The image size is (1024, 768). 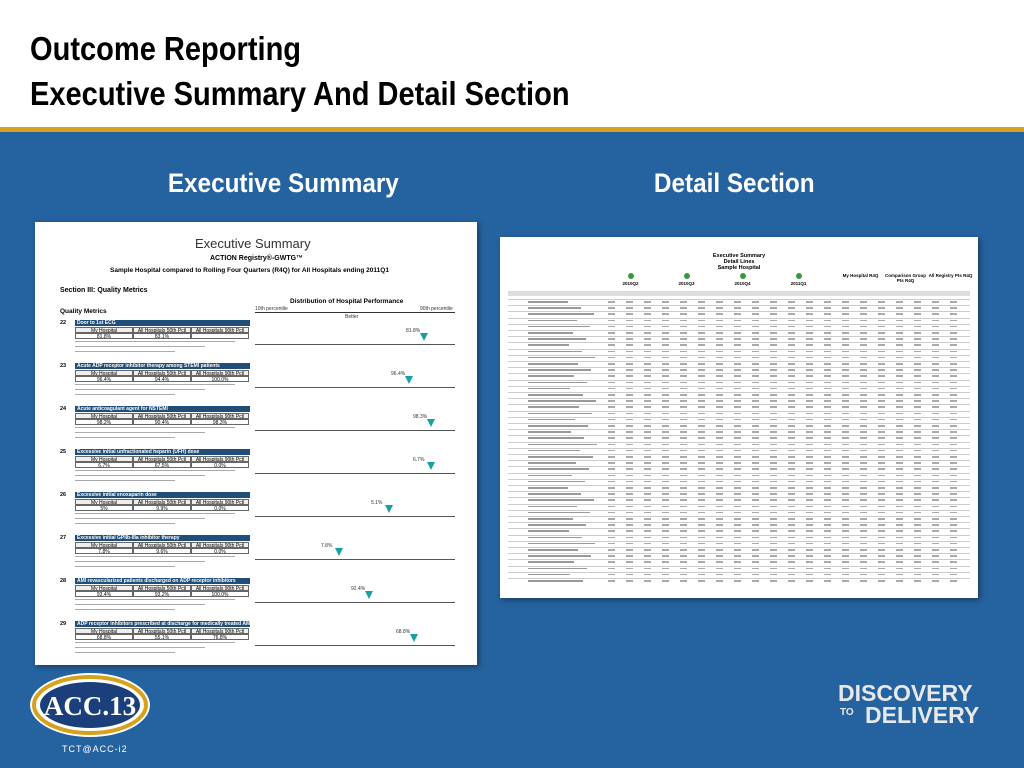 I want to click on table-value: 83.1%, so click(x=162, y=336).